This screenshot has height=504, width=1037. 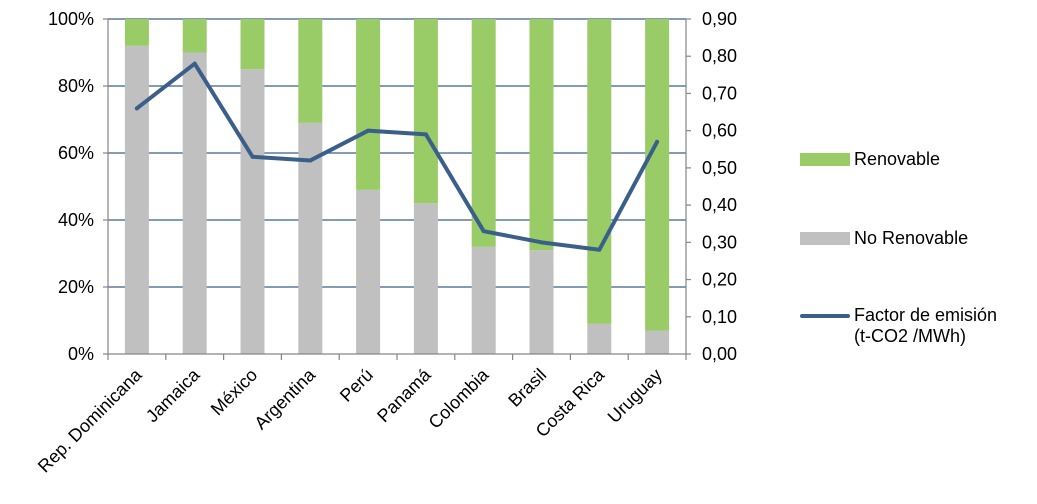 I want to click on legend-swatch-no-renovable, so click(x=825, y=238).